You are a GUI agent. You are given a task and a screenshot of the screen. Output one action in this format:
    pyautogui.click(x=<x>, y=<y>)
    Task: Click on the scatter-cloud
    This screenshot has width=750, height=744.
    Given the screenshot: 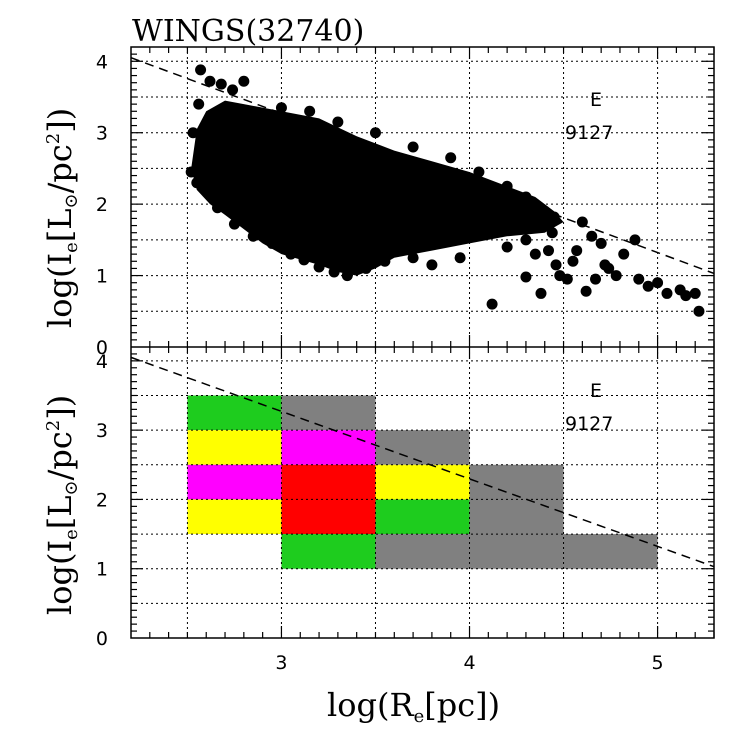 What is the action you would take?
    pyautogui.click(x=377, y=188)
    